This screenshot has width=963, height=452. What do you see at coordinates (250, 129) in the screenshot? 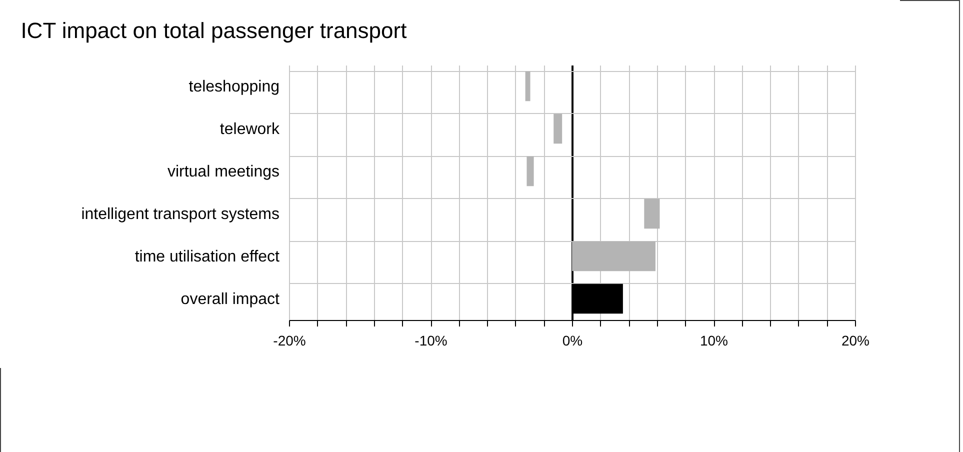
I see `y-tick-label: telework` at bounding box center [250, 129].